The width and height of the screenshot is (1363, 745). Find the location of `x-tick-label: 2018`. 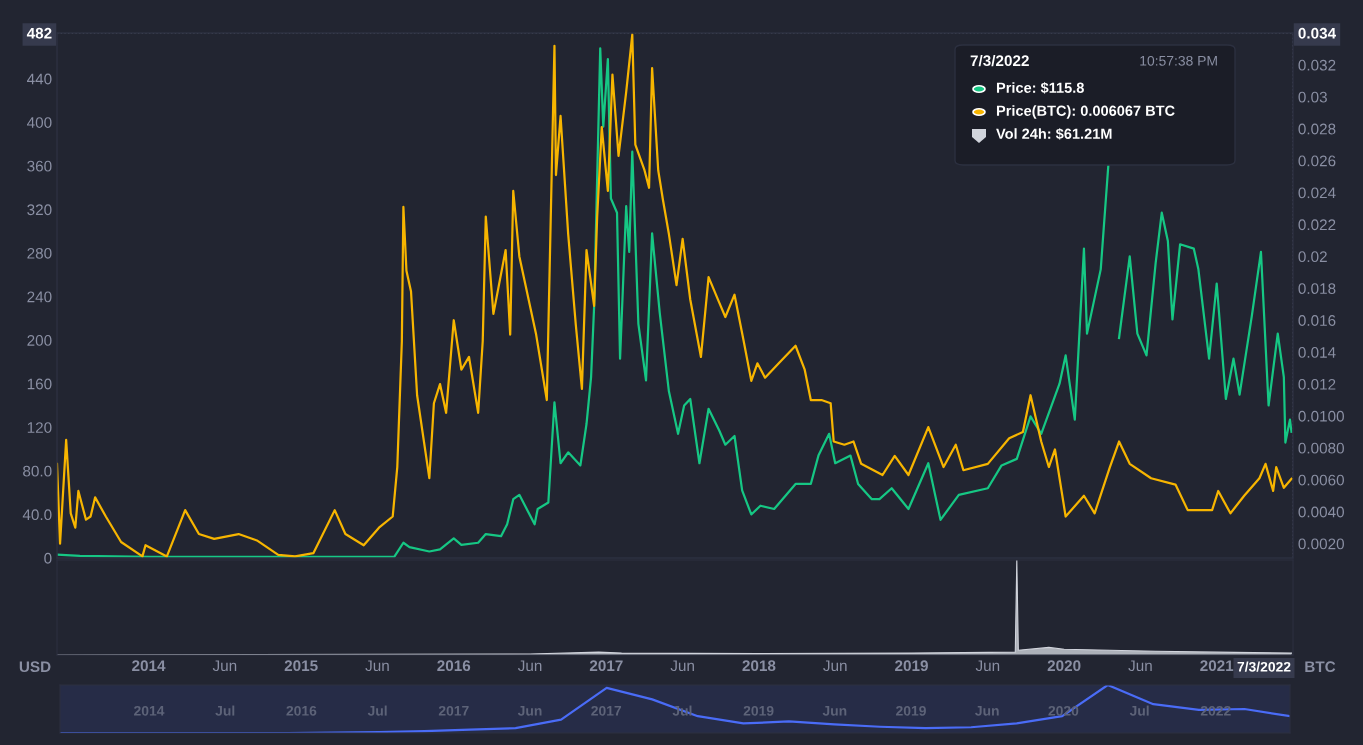

x-tick-label: 2018 is located at coordinates (759, 666).